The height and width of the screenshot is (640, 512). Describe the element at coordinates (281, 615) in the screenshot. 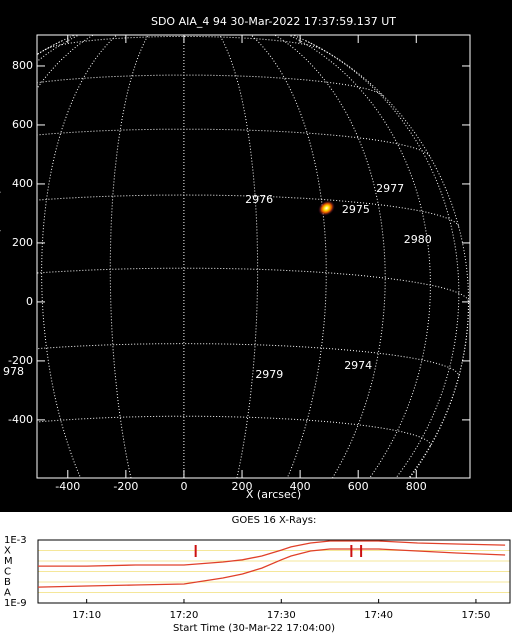

I see `x-tick-label: 17:30` at that location.